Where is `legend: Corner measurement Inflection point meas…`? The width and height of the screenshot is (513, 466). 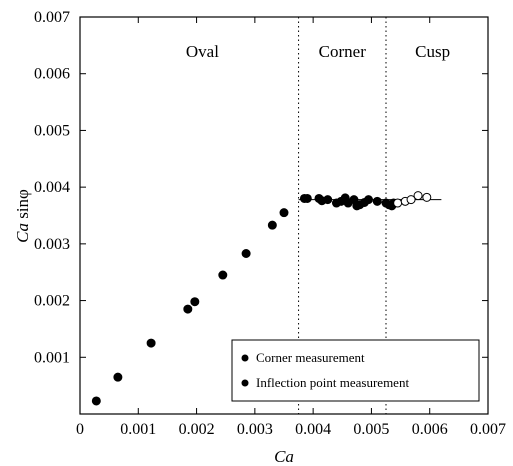
legend: Corner measurement Inflection point meas… is located at coordinates (355, 370).